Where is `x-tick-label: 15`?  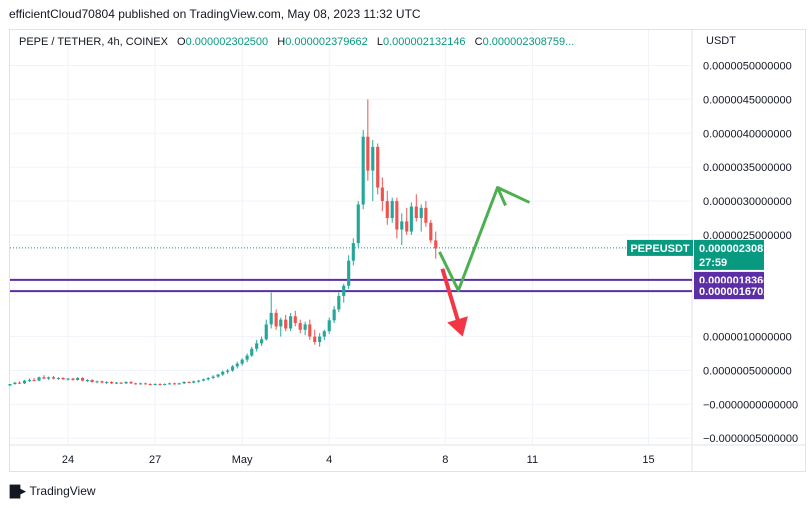
x-tick-label: 15 is located at coordinates (648, 460).